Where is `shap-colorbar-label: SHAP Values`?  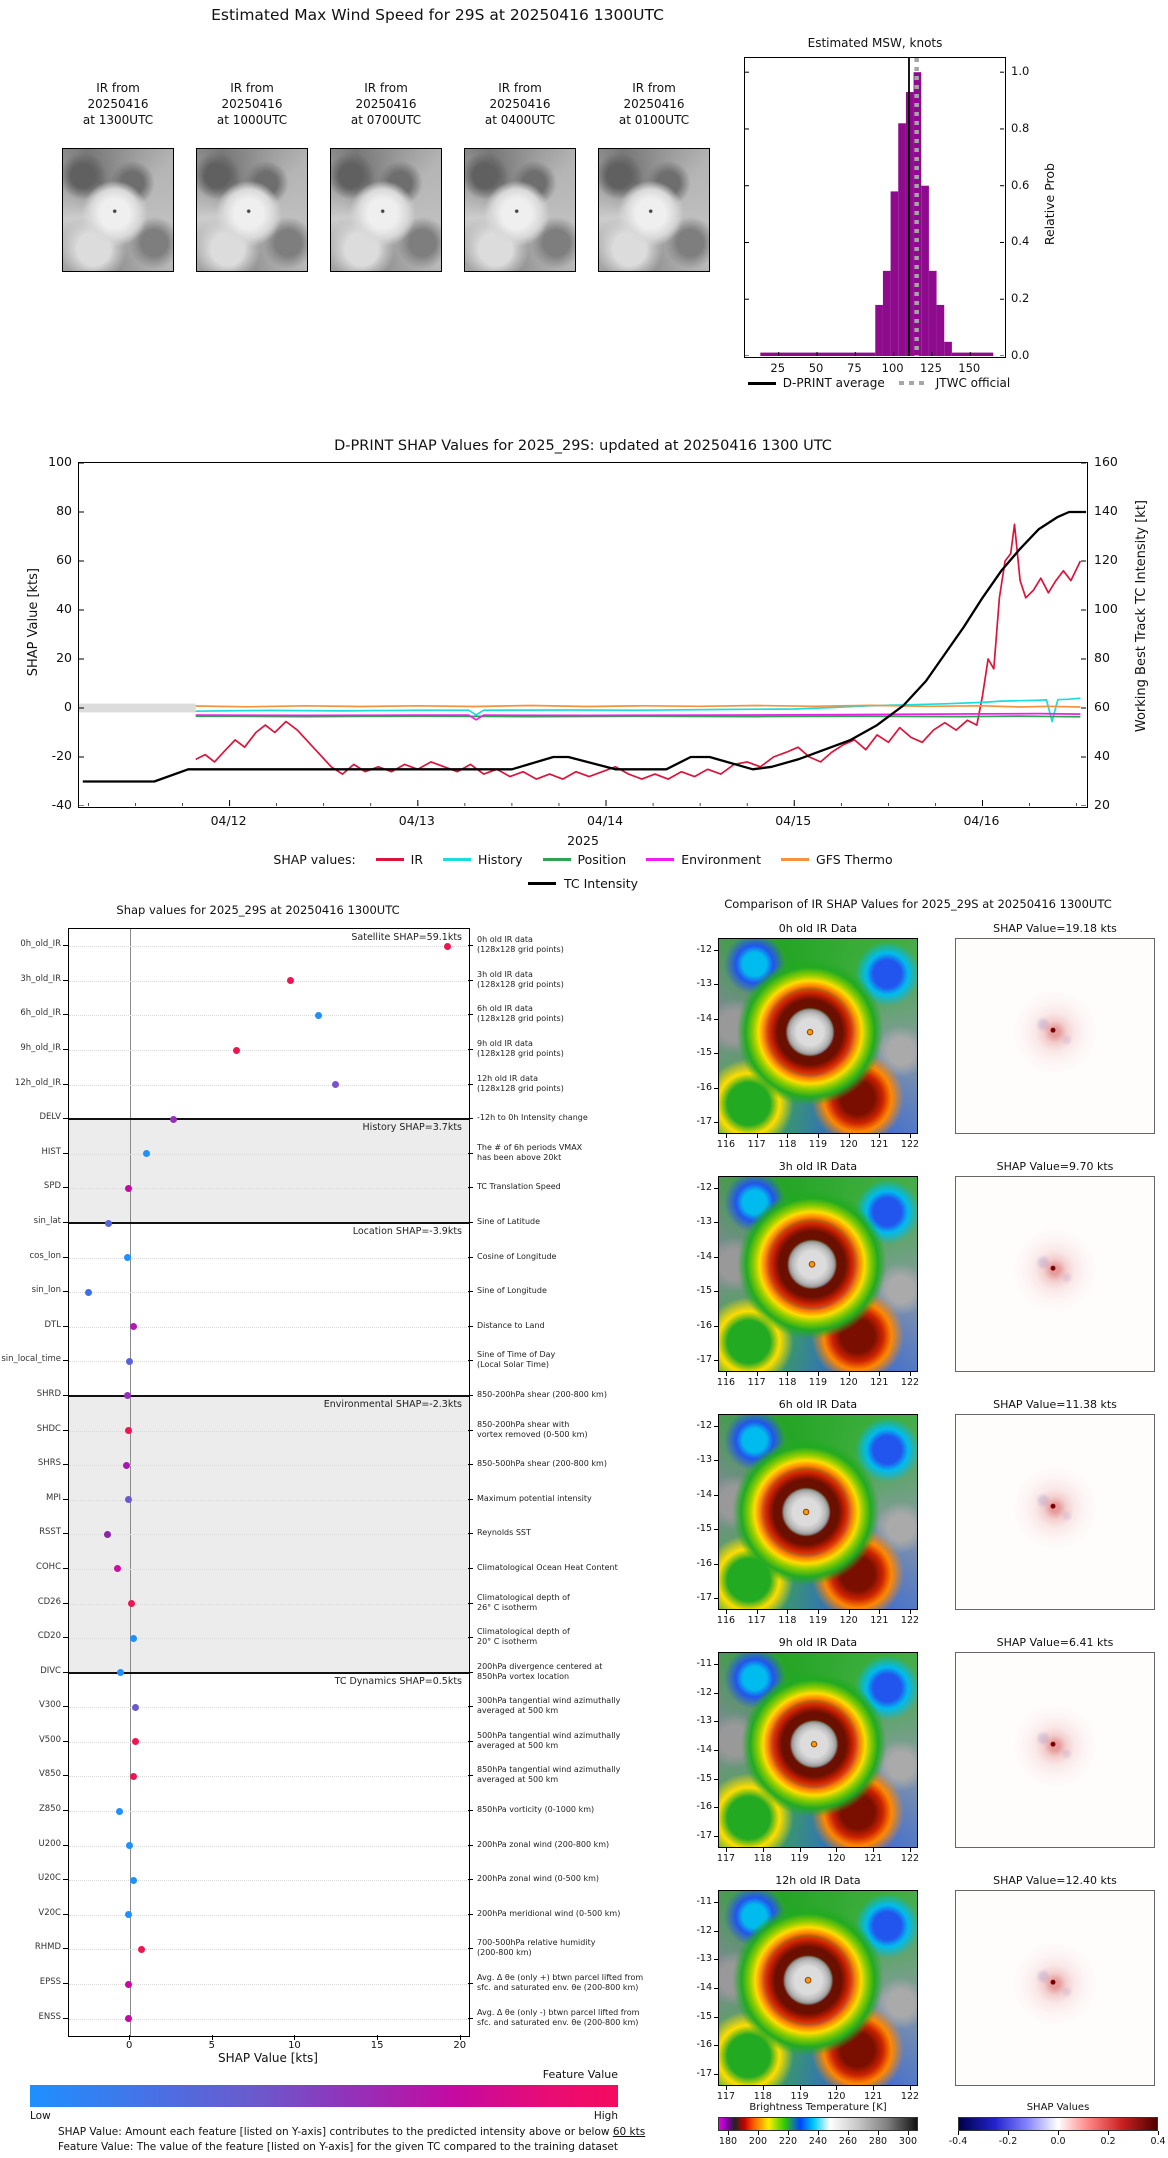 shap-colorbar-label: SHAP Values is located at coordinates (1058, 2107).